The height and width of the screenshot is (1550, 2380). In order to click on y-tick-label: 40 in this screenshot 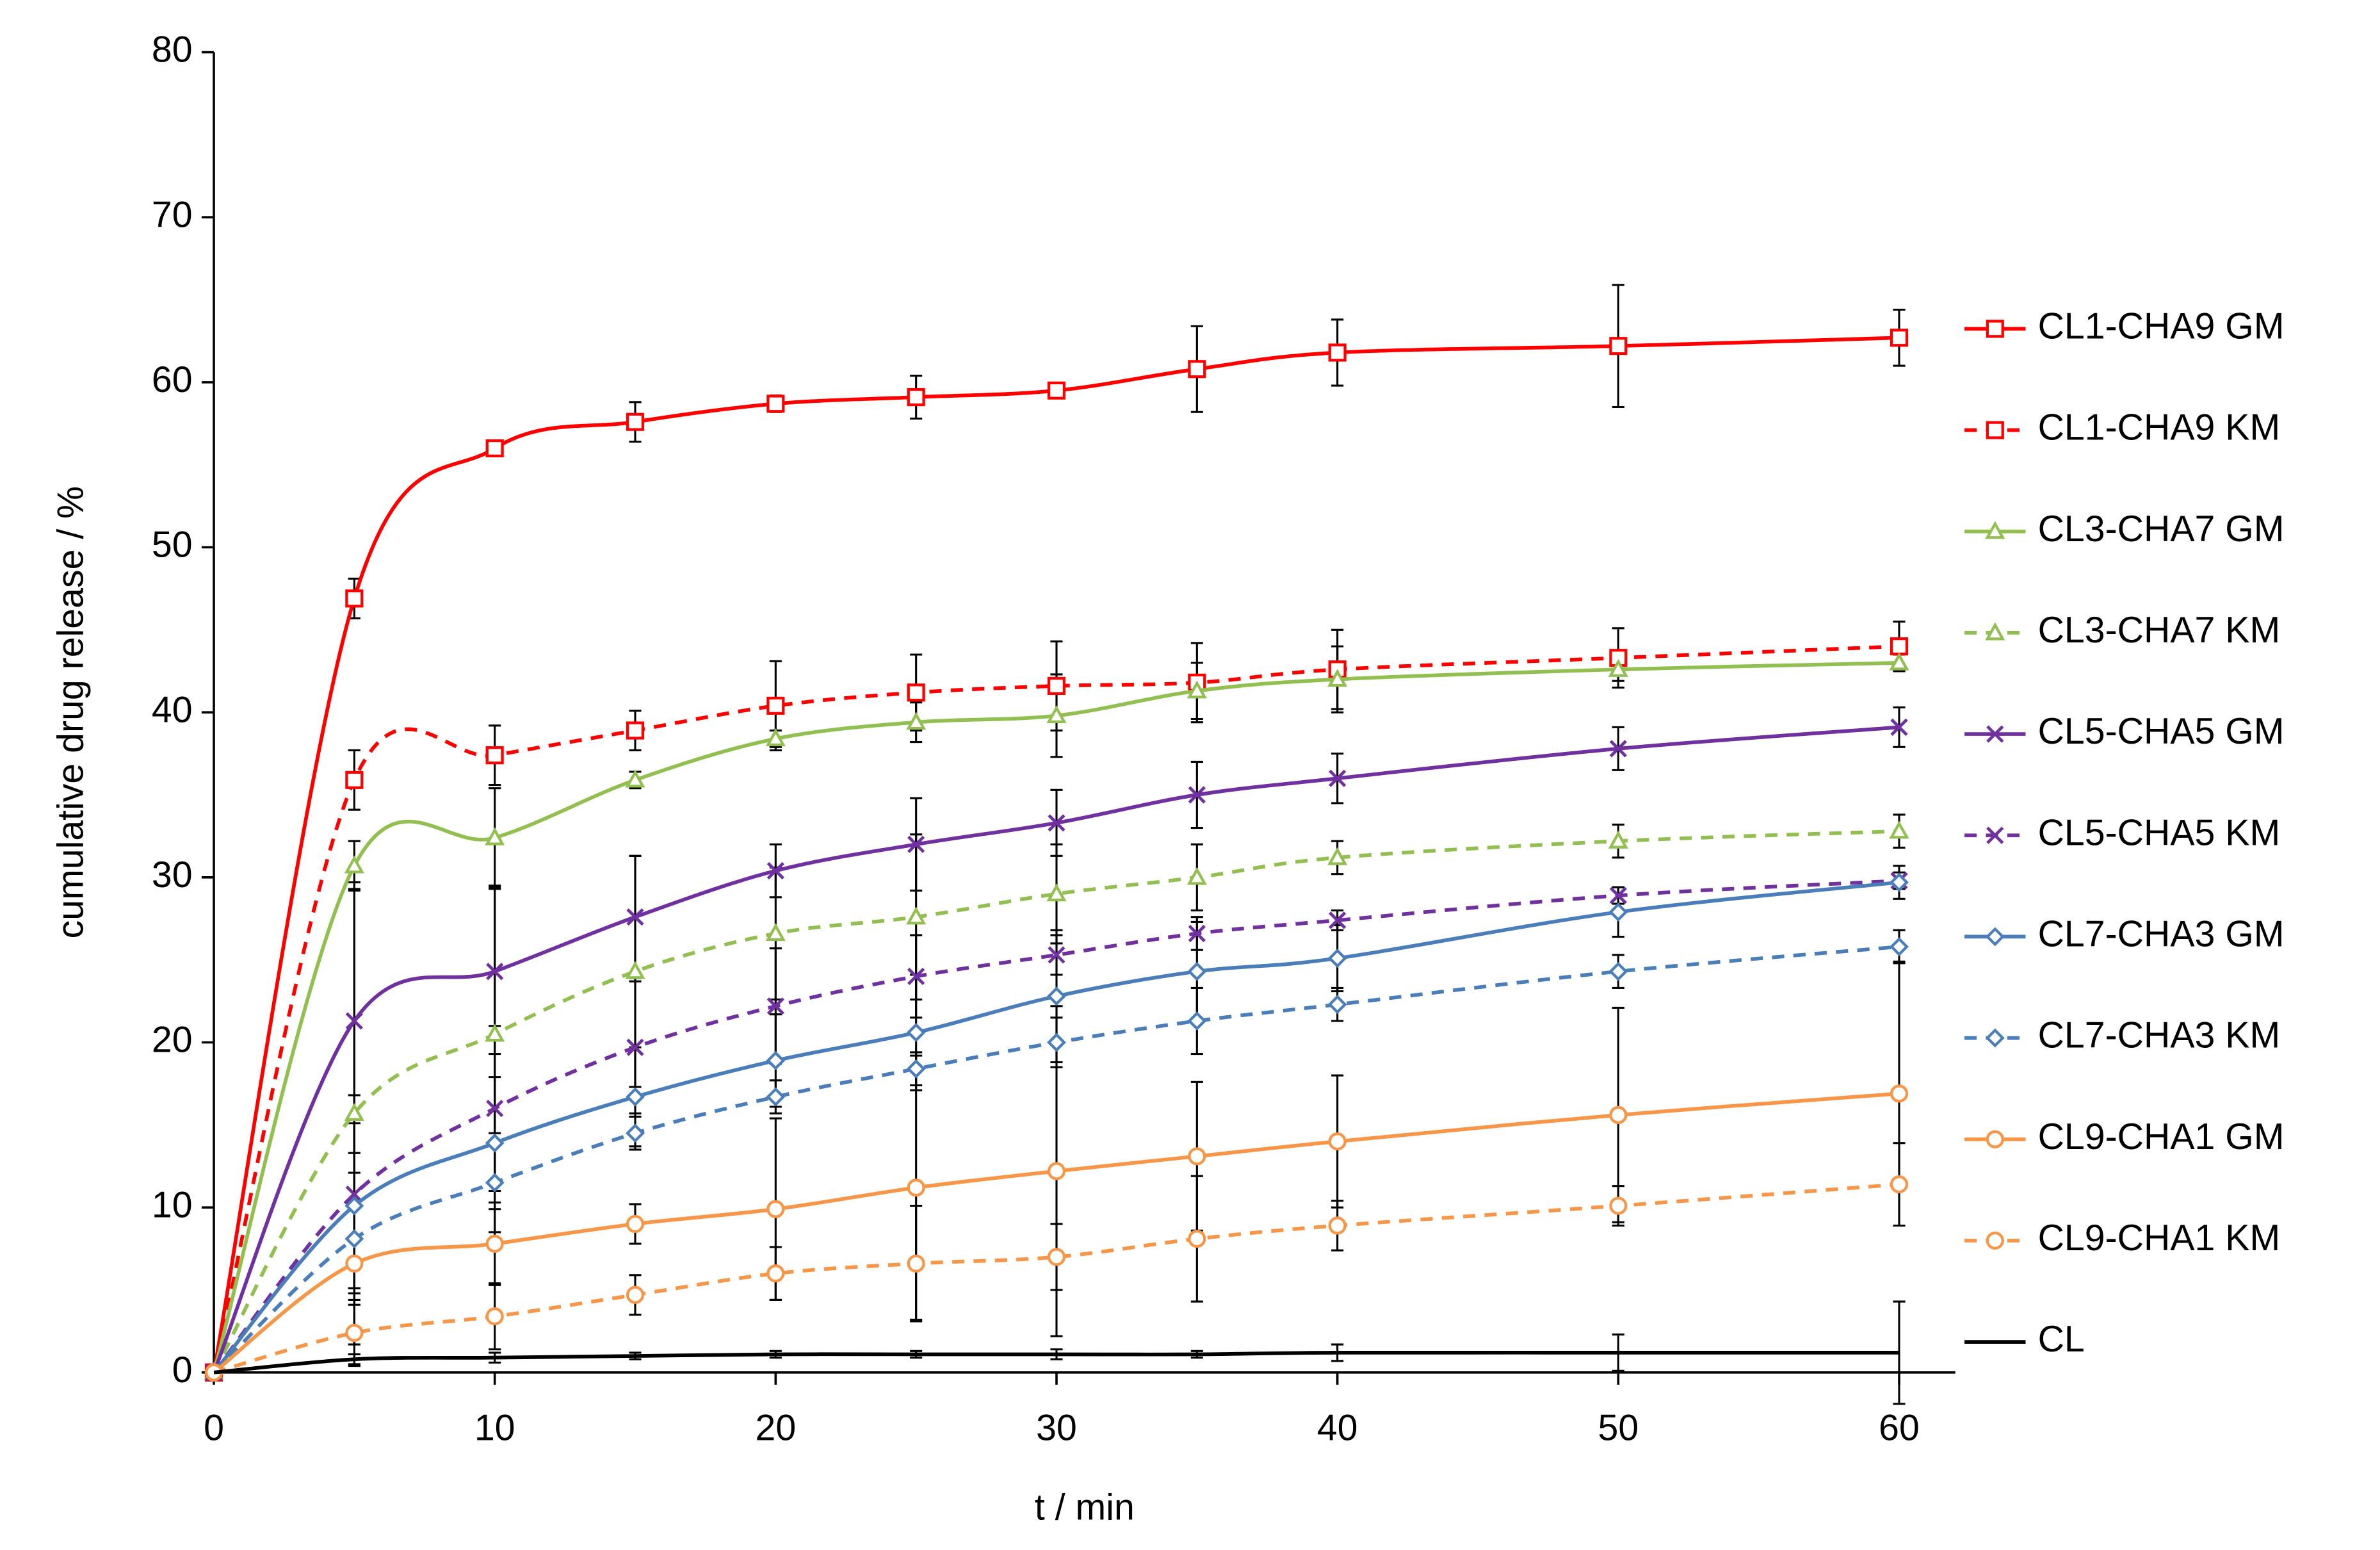, I will do `click(172, 709)`.